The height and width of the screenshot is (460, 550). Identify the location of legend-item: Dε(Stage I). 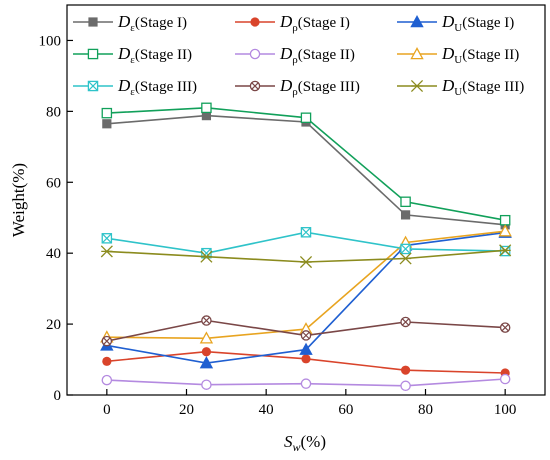
(130, 23).